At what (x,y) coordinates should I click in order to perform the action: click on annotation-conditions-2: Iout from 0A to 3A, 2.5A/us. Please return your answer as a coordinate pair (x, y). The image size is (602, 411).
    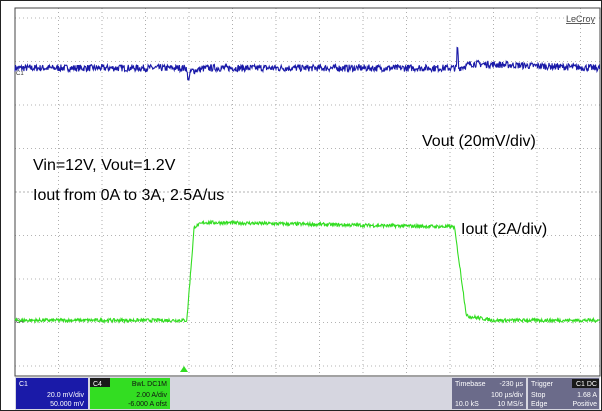
    Looking at the image, I should click on (128, 195).